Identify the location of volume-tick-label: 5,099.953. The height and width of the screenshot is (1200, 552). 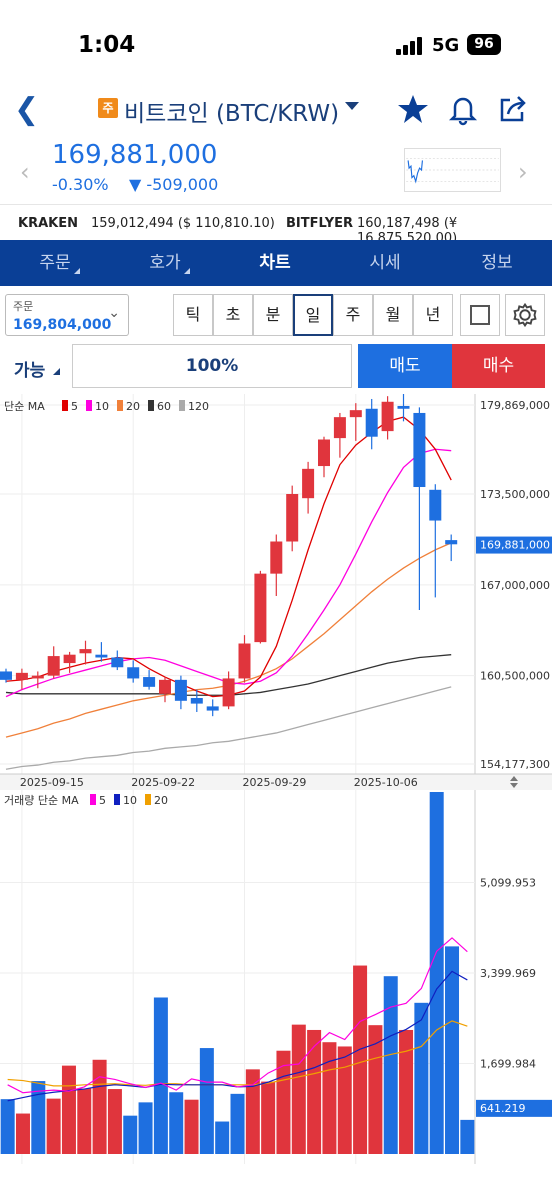
(508, 883).